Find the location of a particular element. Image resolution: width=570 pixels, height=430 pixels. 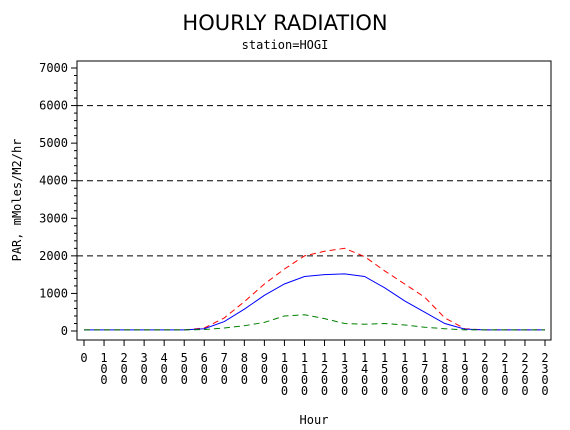

x-axis-label: Hour is located at coordinates (314, 420).